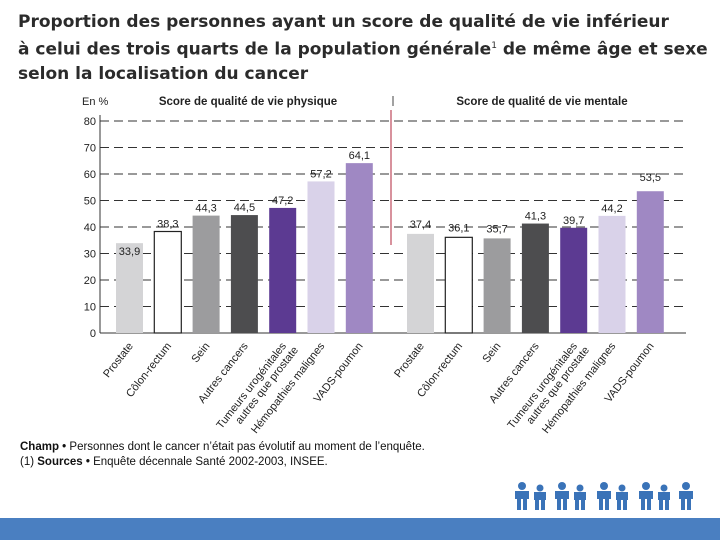 The image size is (720, 540). What do you see at coordinates (95, 102) in the screenshot?
I see `y-axis-label: En %` at bounding box center [95, 102].